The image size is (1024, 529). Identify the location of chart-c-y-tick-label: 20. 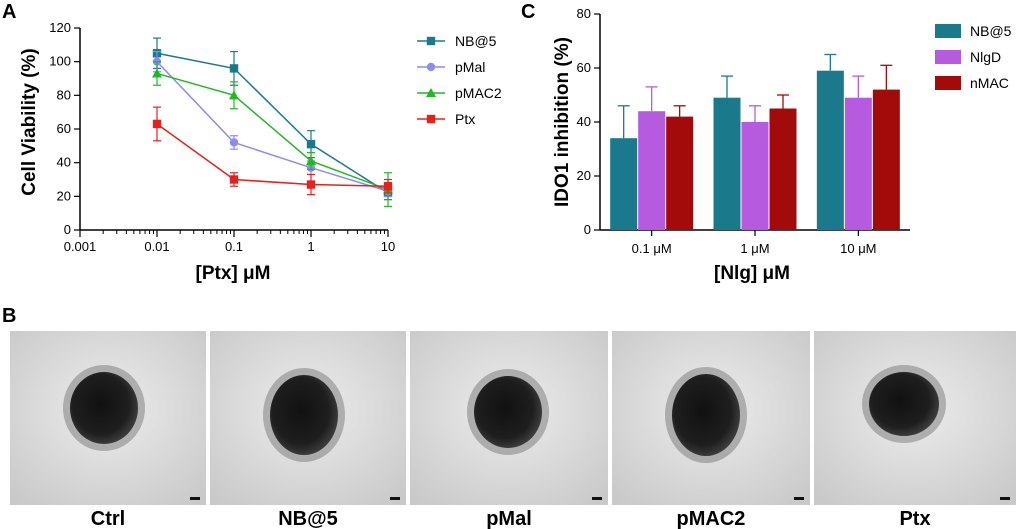
(584, 175).